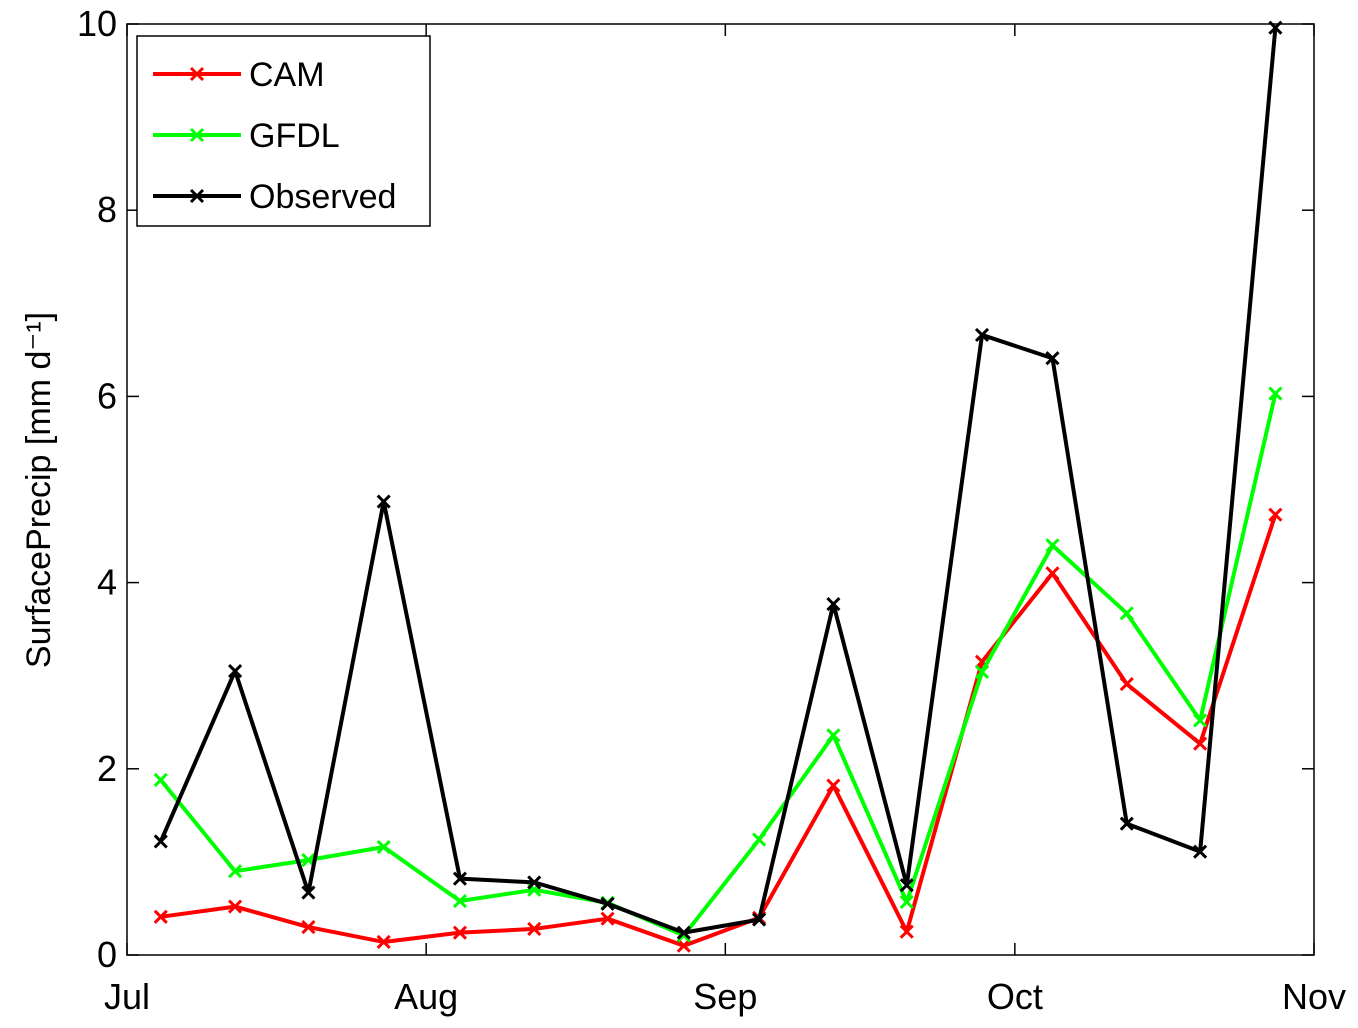  I want to click on x-tick-label: Nov, so click(1314, 996).